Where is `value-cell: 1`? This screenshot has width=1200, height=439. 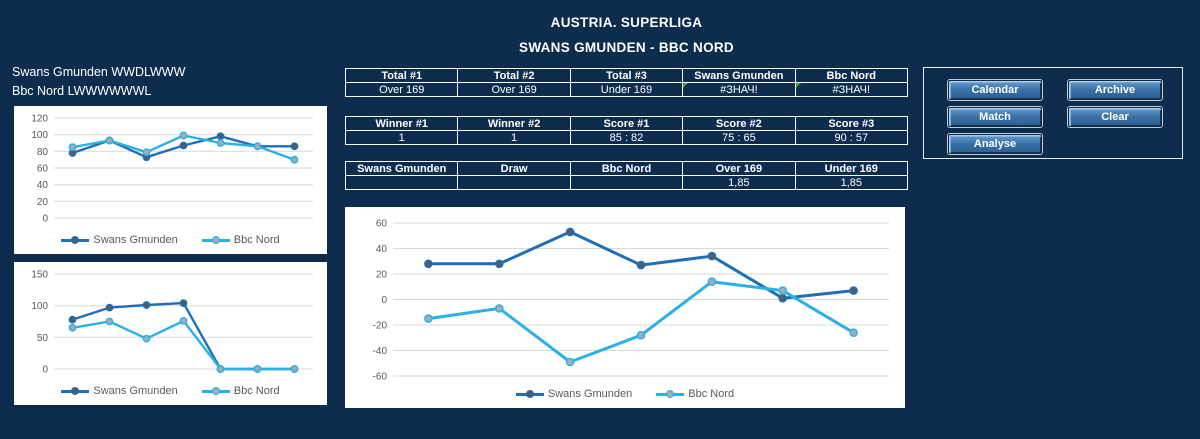
value-cell: 1 is located at coordinates (514, 137).